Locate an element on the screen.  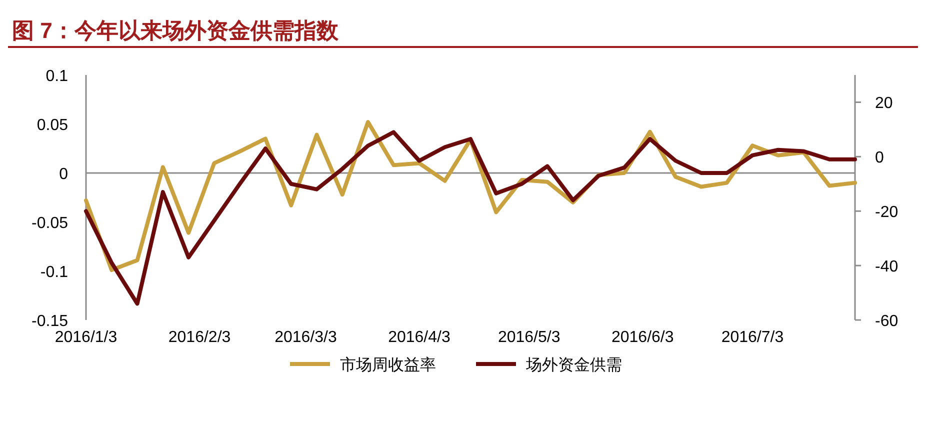
x-tick-label: 2016/2/3 is located at coordinates (199, 337).